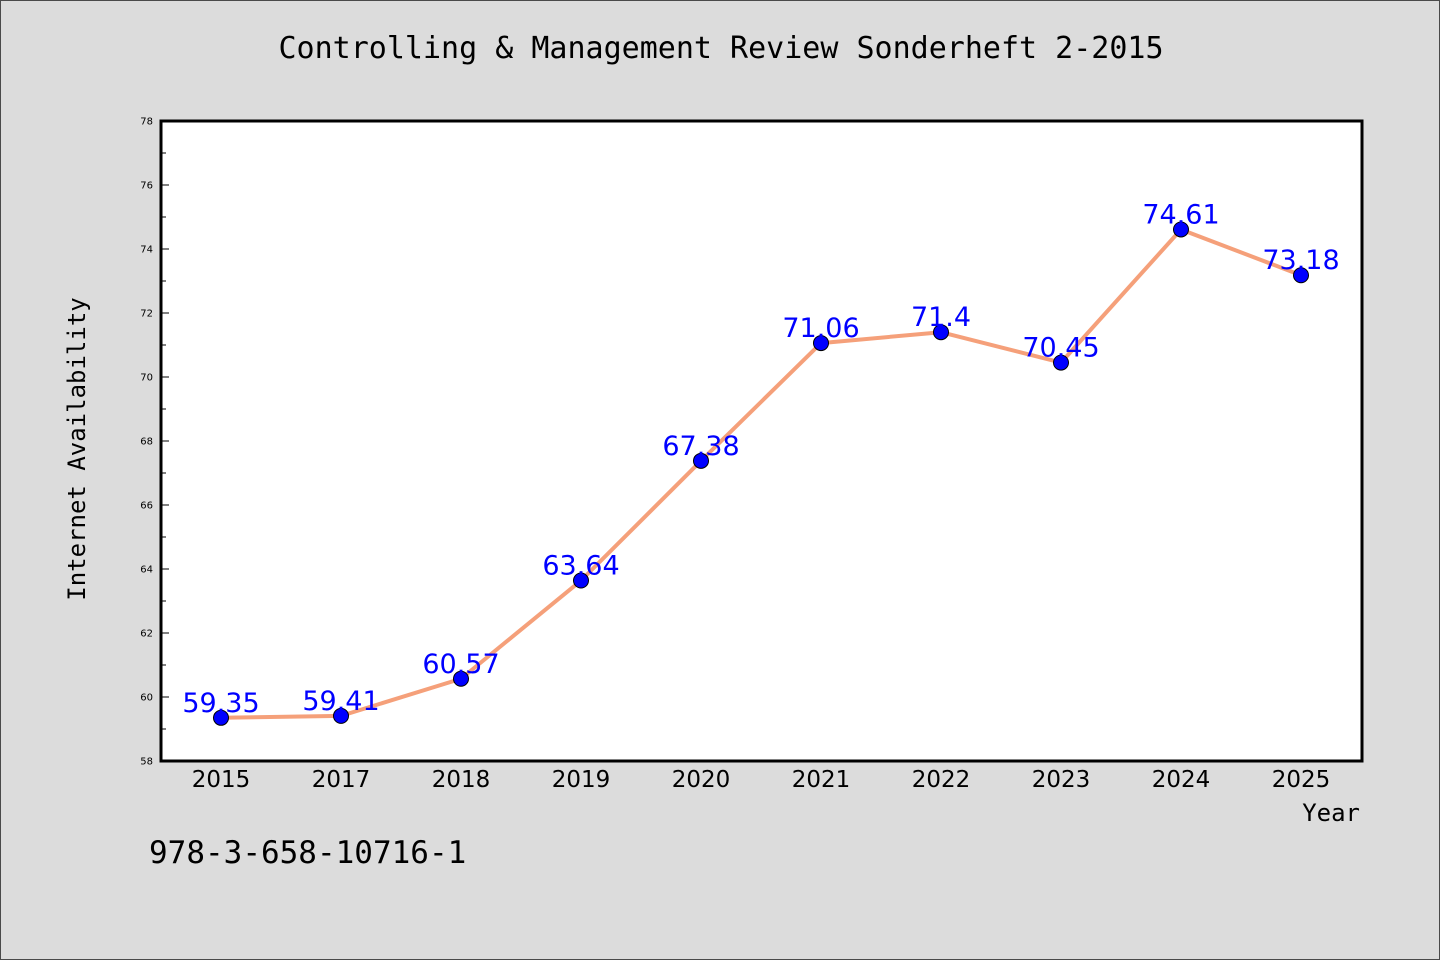 The width and height of the screenshot is (1440, 960). Describe the element at coordinates (146, 762) in the screenshot. I see `y-tick-label: 58` at that location.